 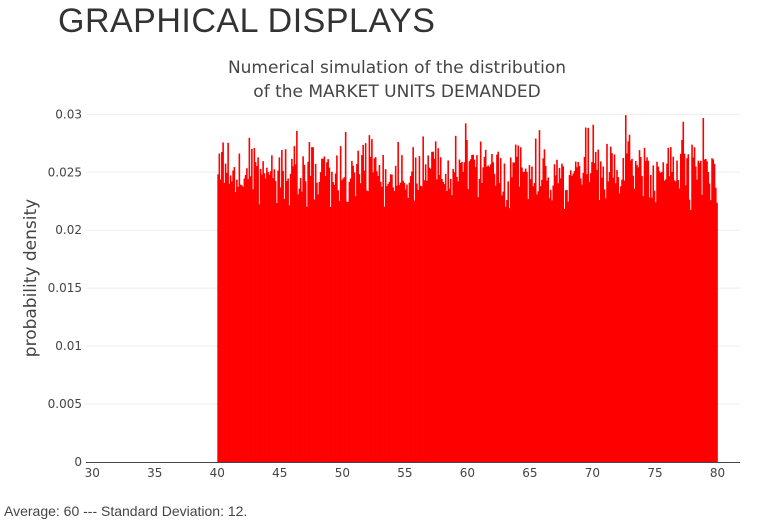 I want to click on x-tick-label: 50, so click(x=342, y=473).